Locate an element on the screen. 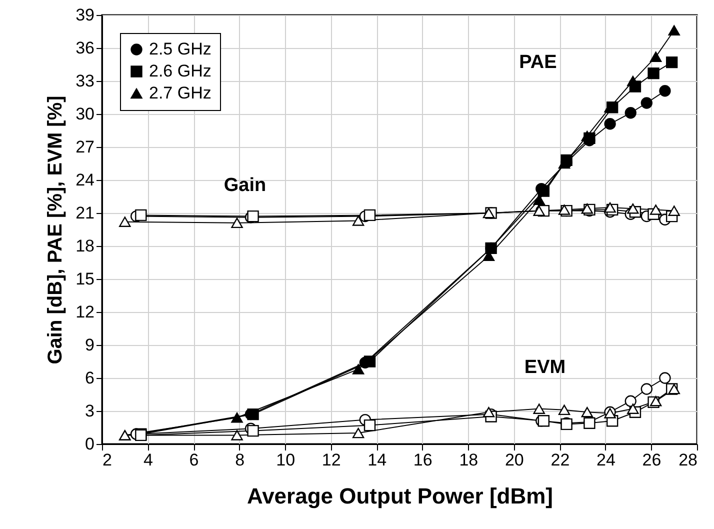 The image size is (714, 529). x-tick-label: 24 is located at coordinates (606, 460).